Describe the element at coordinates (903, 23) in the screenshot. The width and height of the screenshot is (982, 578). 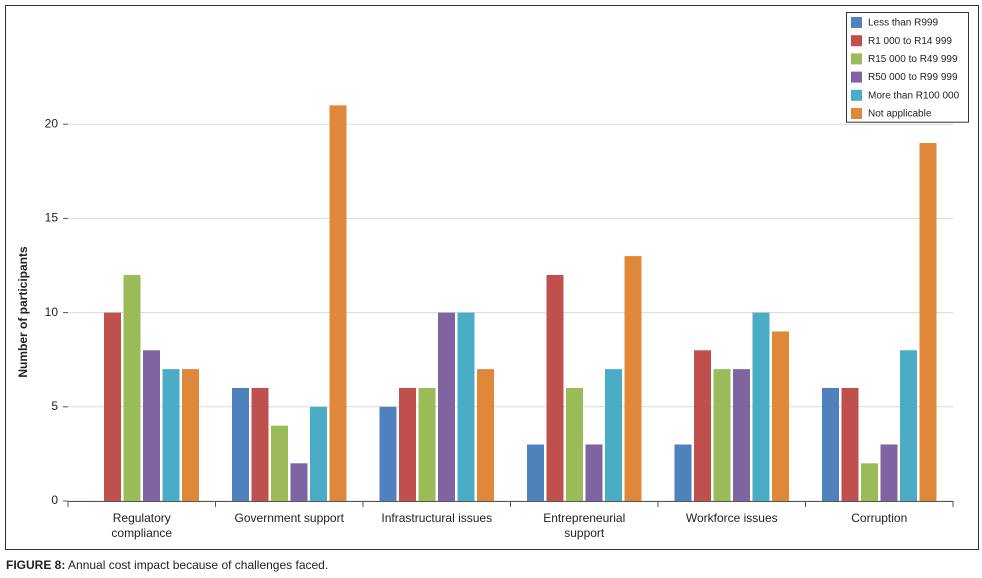
I see `legend-label: Less than R999` at that location.